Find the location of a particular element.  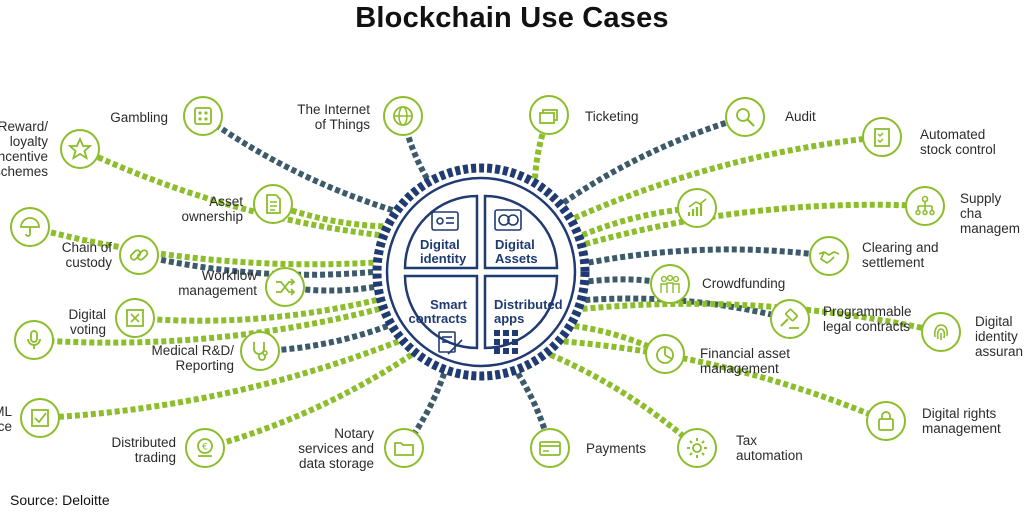

padlock-icon is located at coordinates (886, 421).